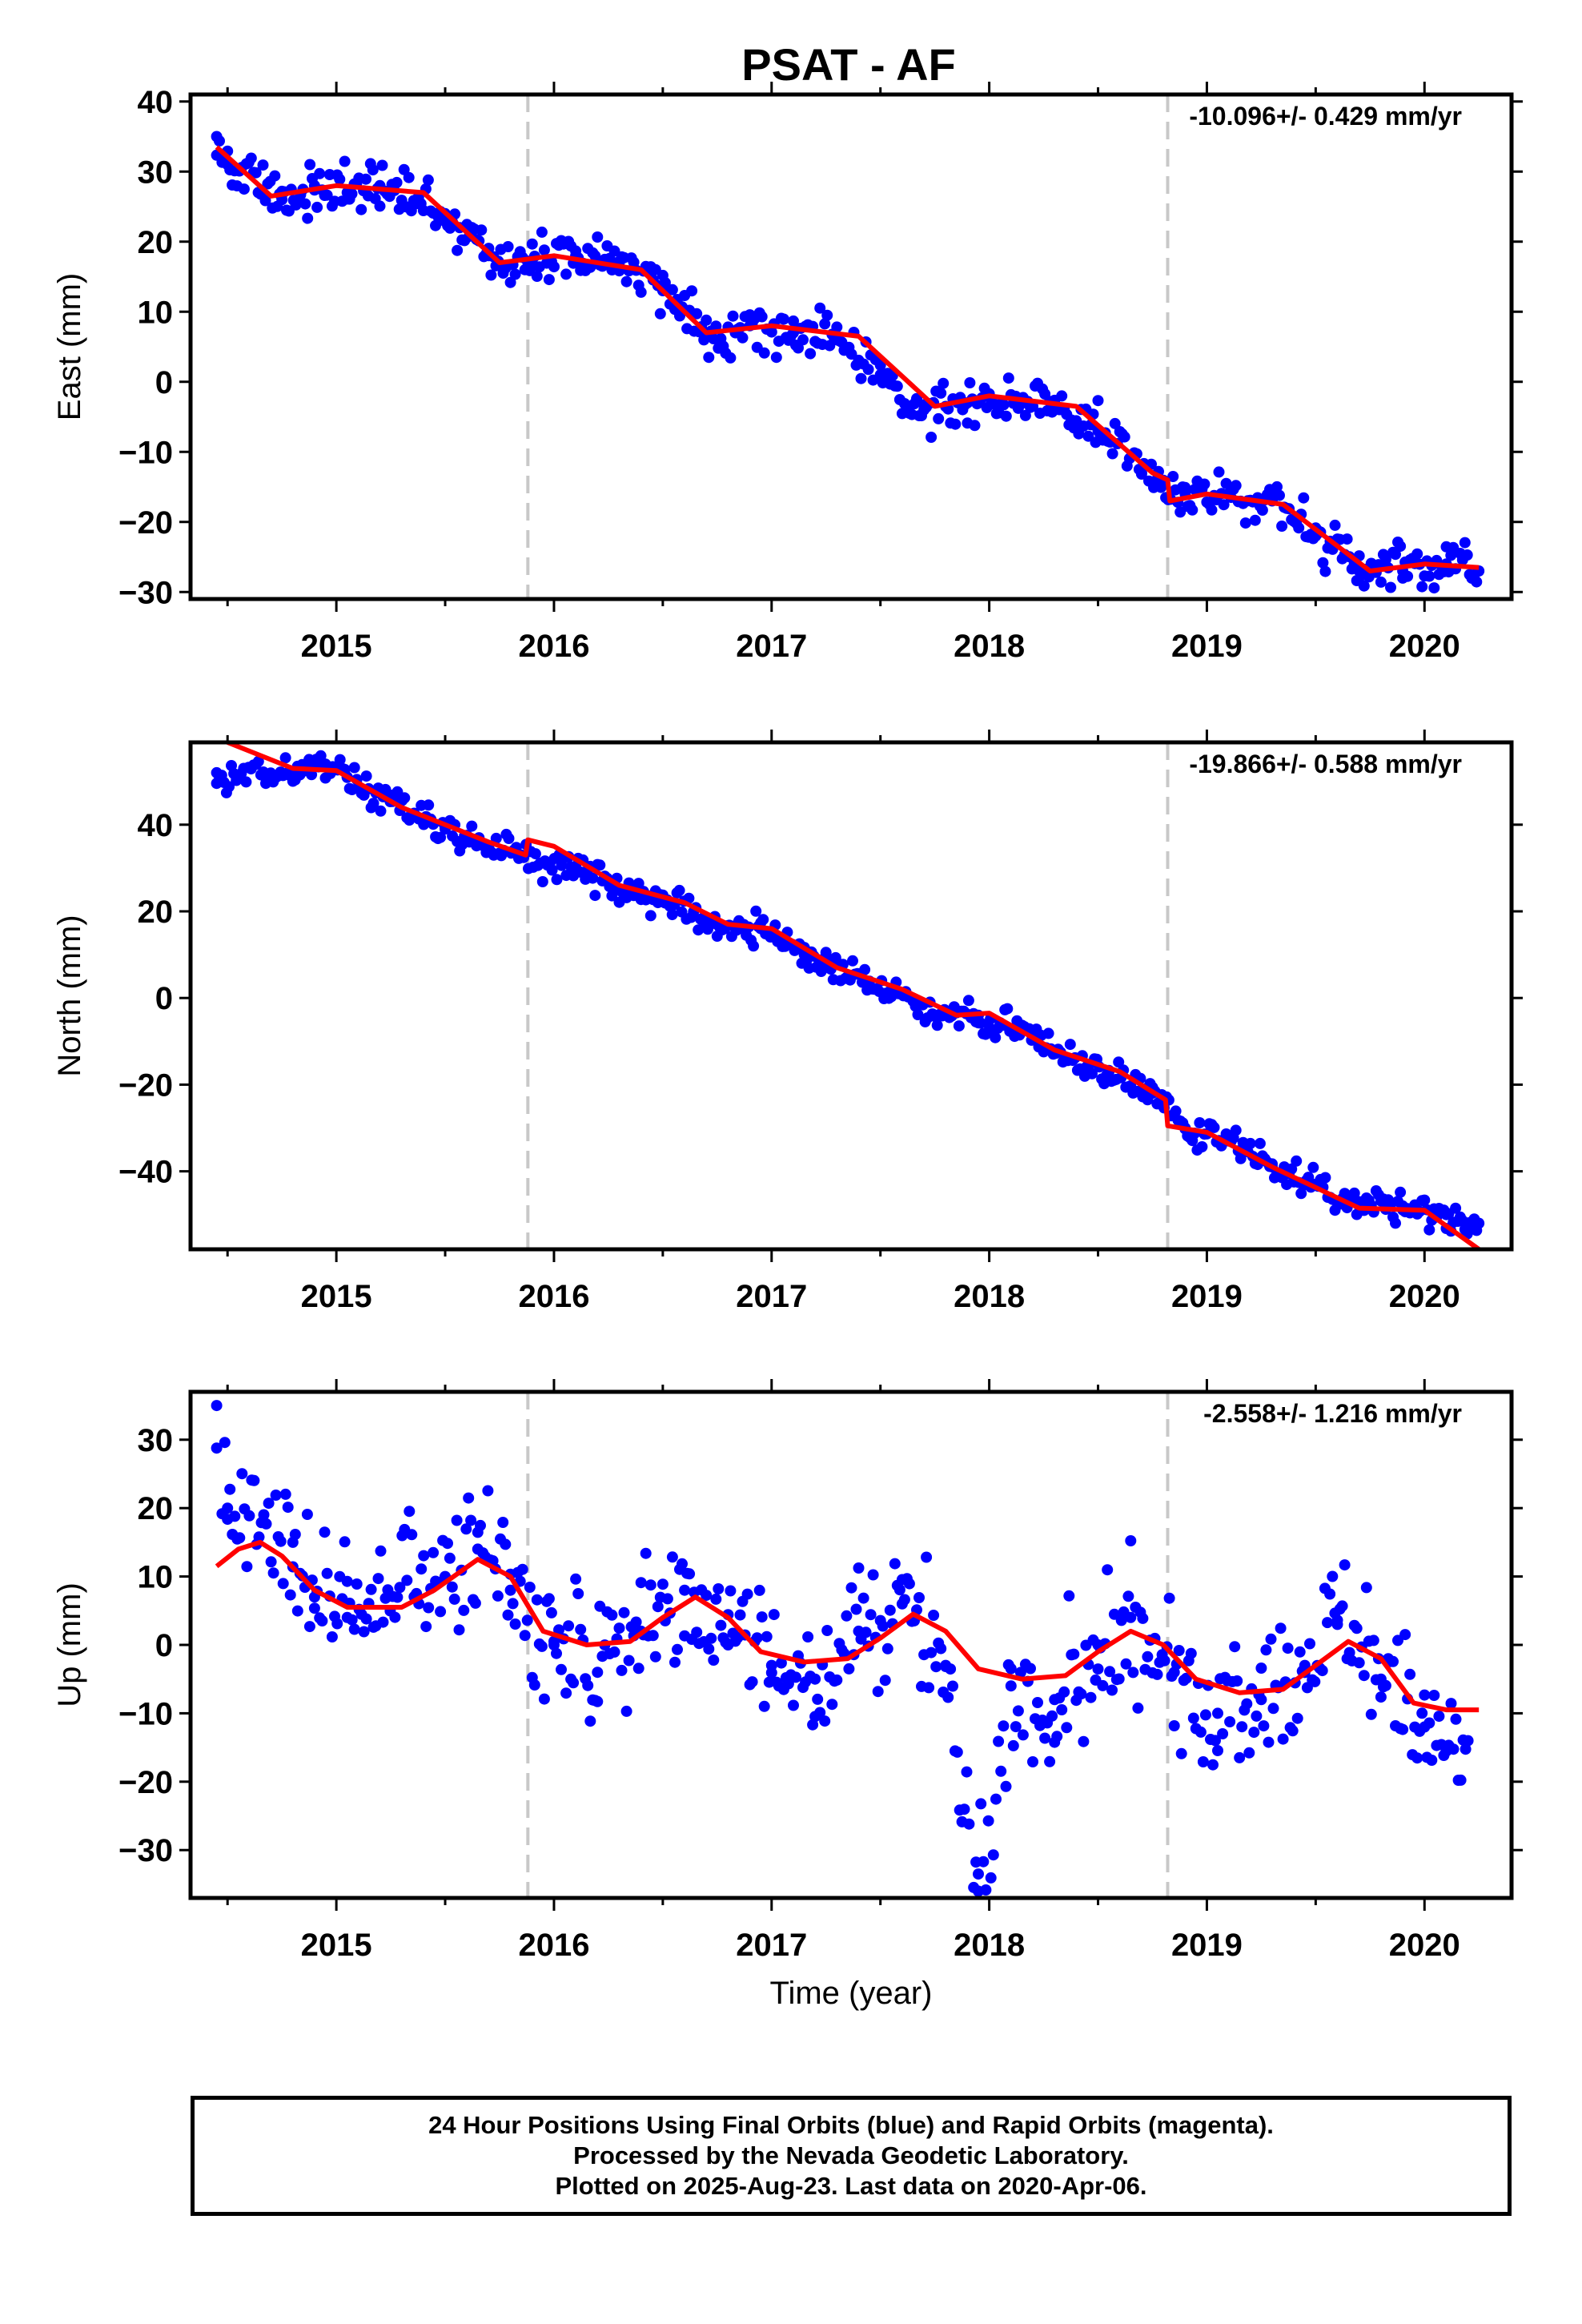 The image size is (1582, 2324). I want to click on x-tick-label: 2017, so click(771, 646).